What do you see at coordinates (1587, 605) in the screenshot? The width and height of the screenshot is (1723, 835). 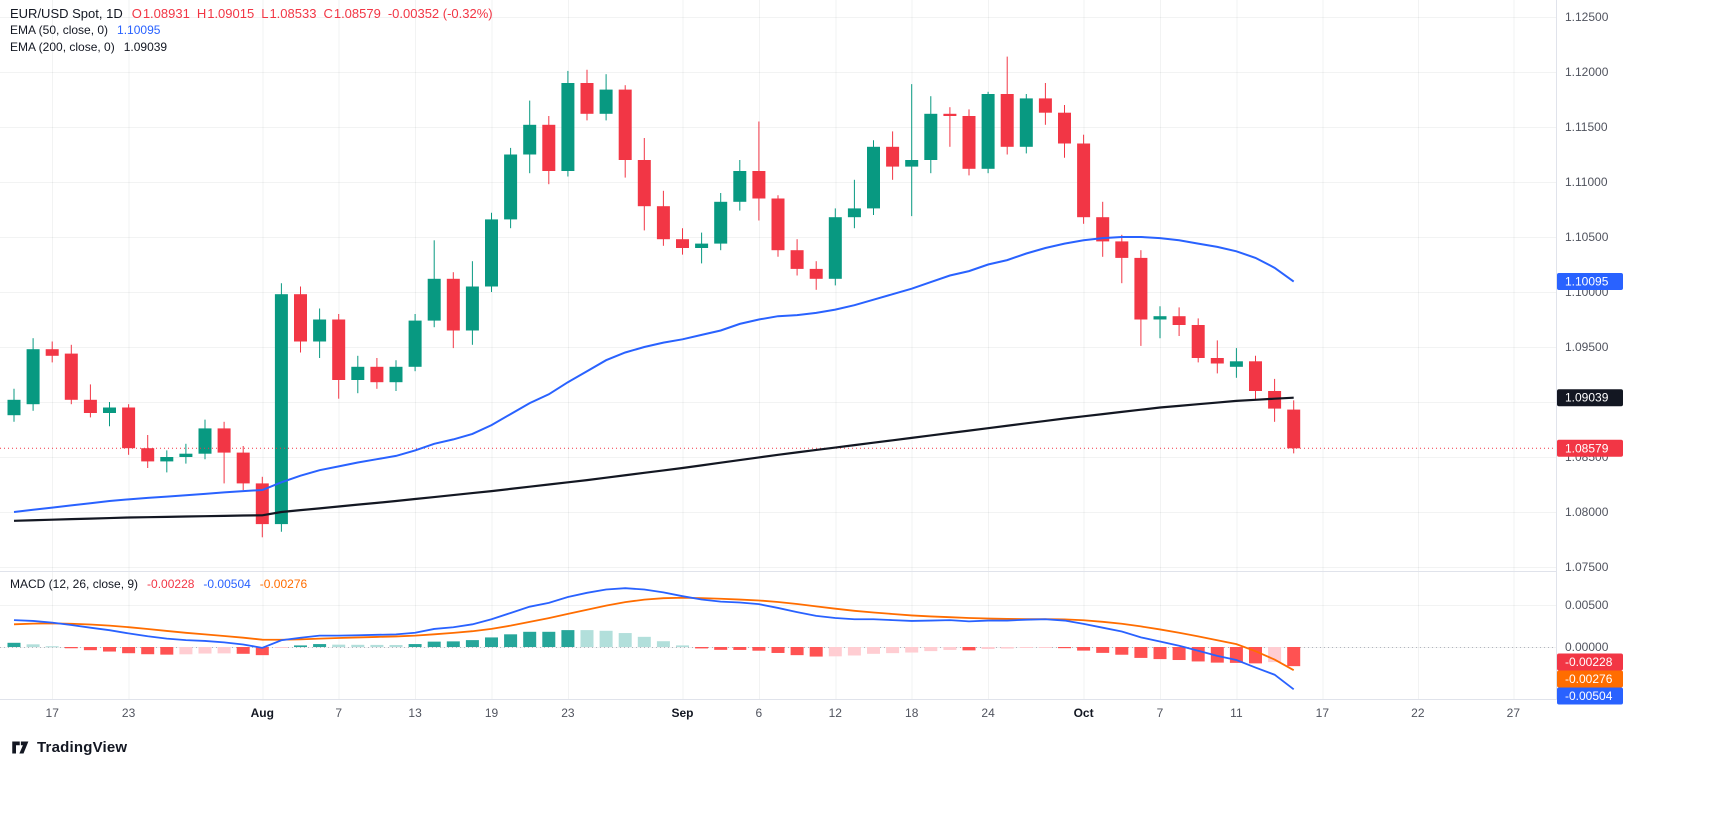 I see `macd-tick-label: 0.00500` at bounding box center [1587, 605].